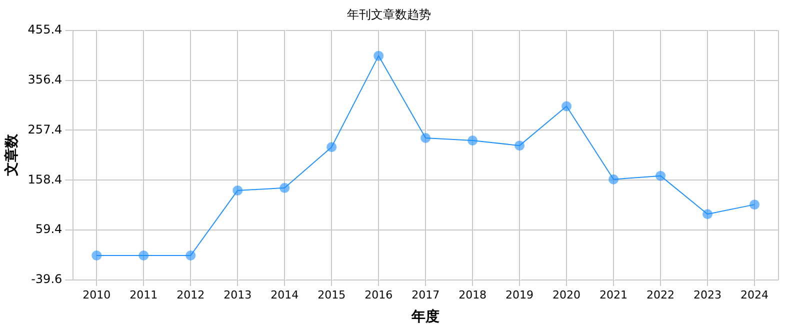  Describe the element at coordinates (11, 155) in the screenshot. I see `y-axis-title: 文章数` at that location.